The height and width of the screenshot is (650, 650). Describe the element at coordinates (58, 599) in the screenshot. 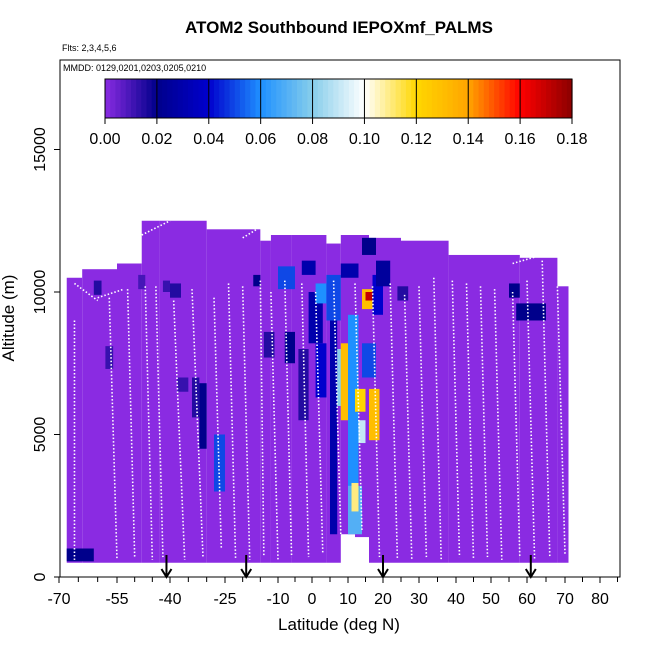

I see `x-tick-label: -70` at that location.